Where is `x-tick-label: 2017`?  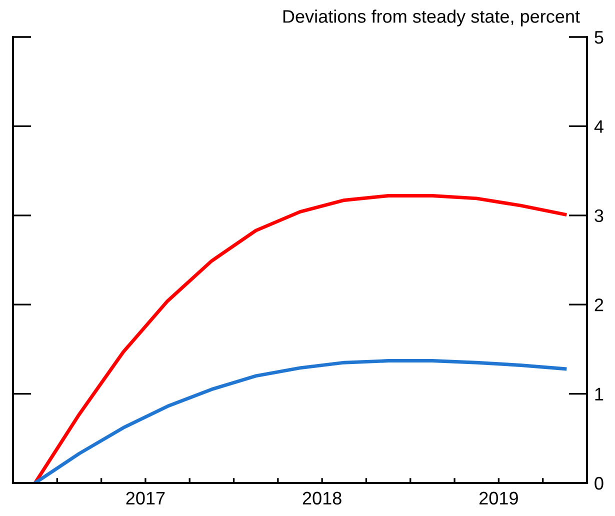
x-tick-label: 2017 is located at coordinates (145, 498).